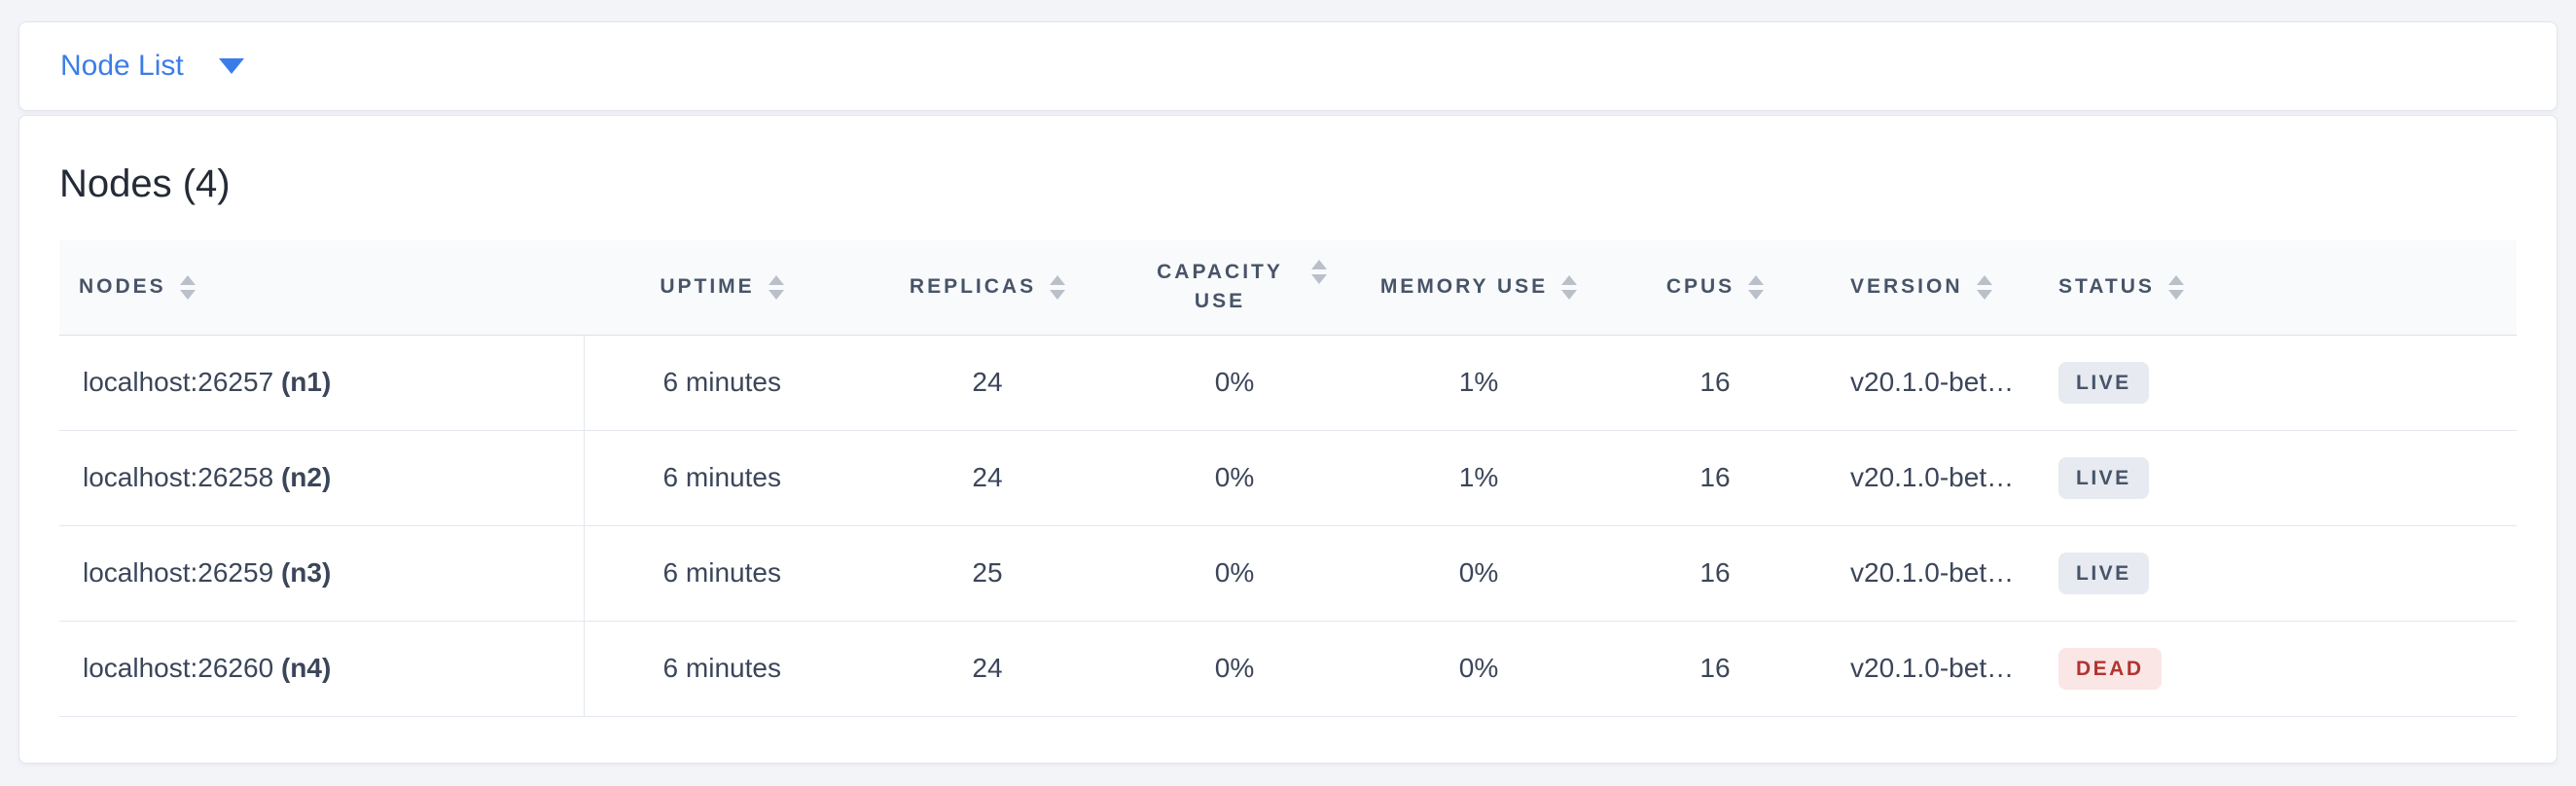 The height and width of the screenshot is (786, 2576). I want to click on node-id: (n3), so click(306, 572).